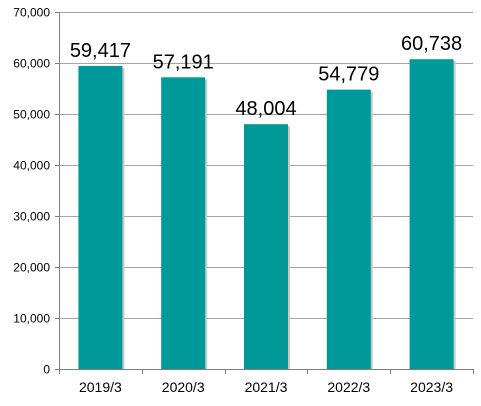 This screenshot has width=481, height=406. I want to click on data-label: 60,738, so click(431, 44).